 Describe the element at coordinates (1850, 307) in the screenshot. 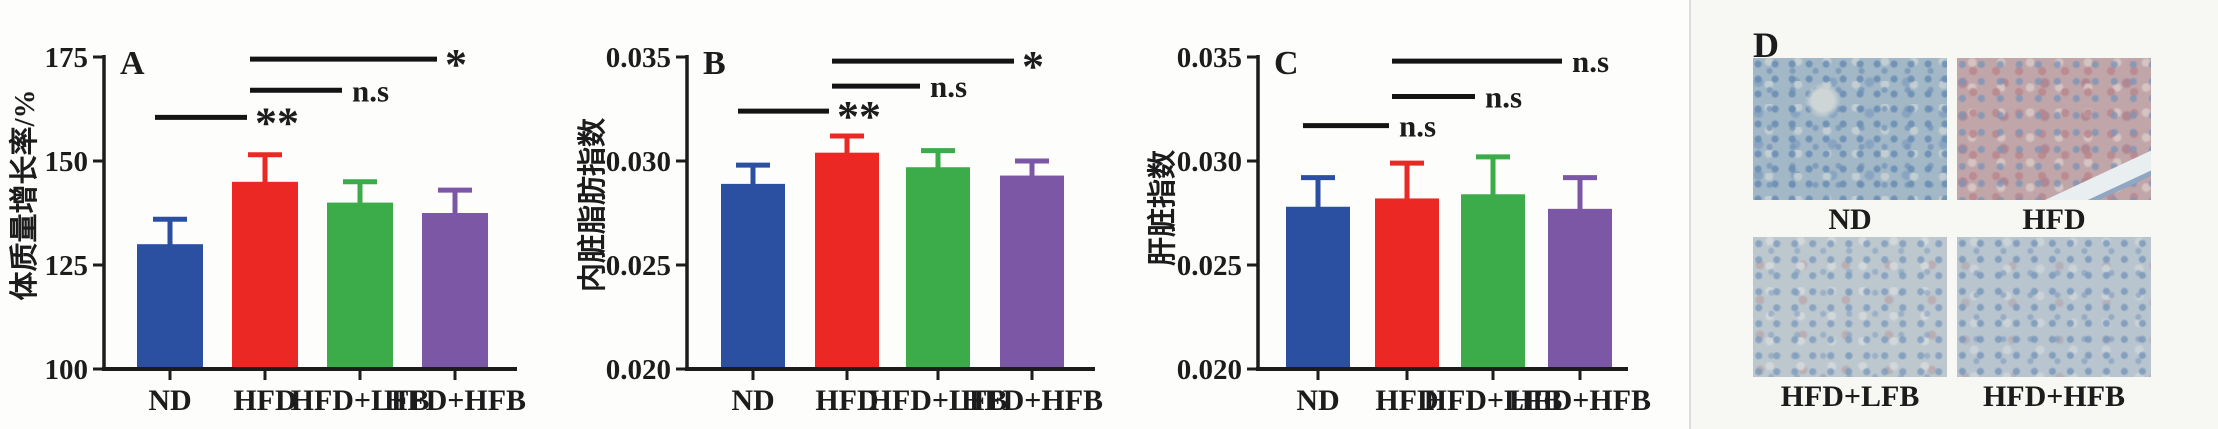

I see `micrograph-image-hfd-lfb` at that location.